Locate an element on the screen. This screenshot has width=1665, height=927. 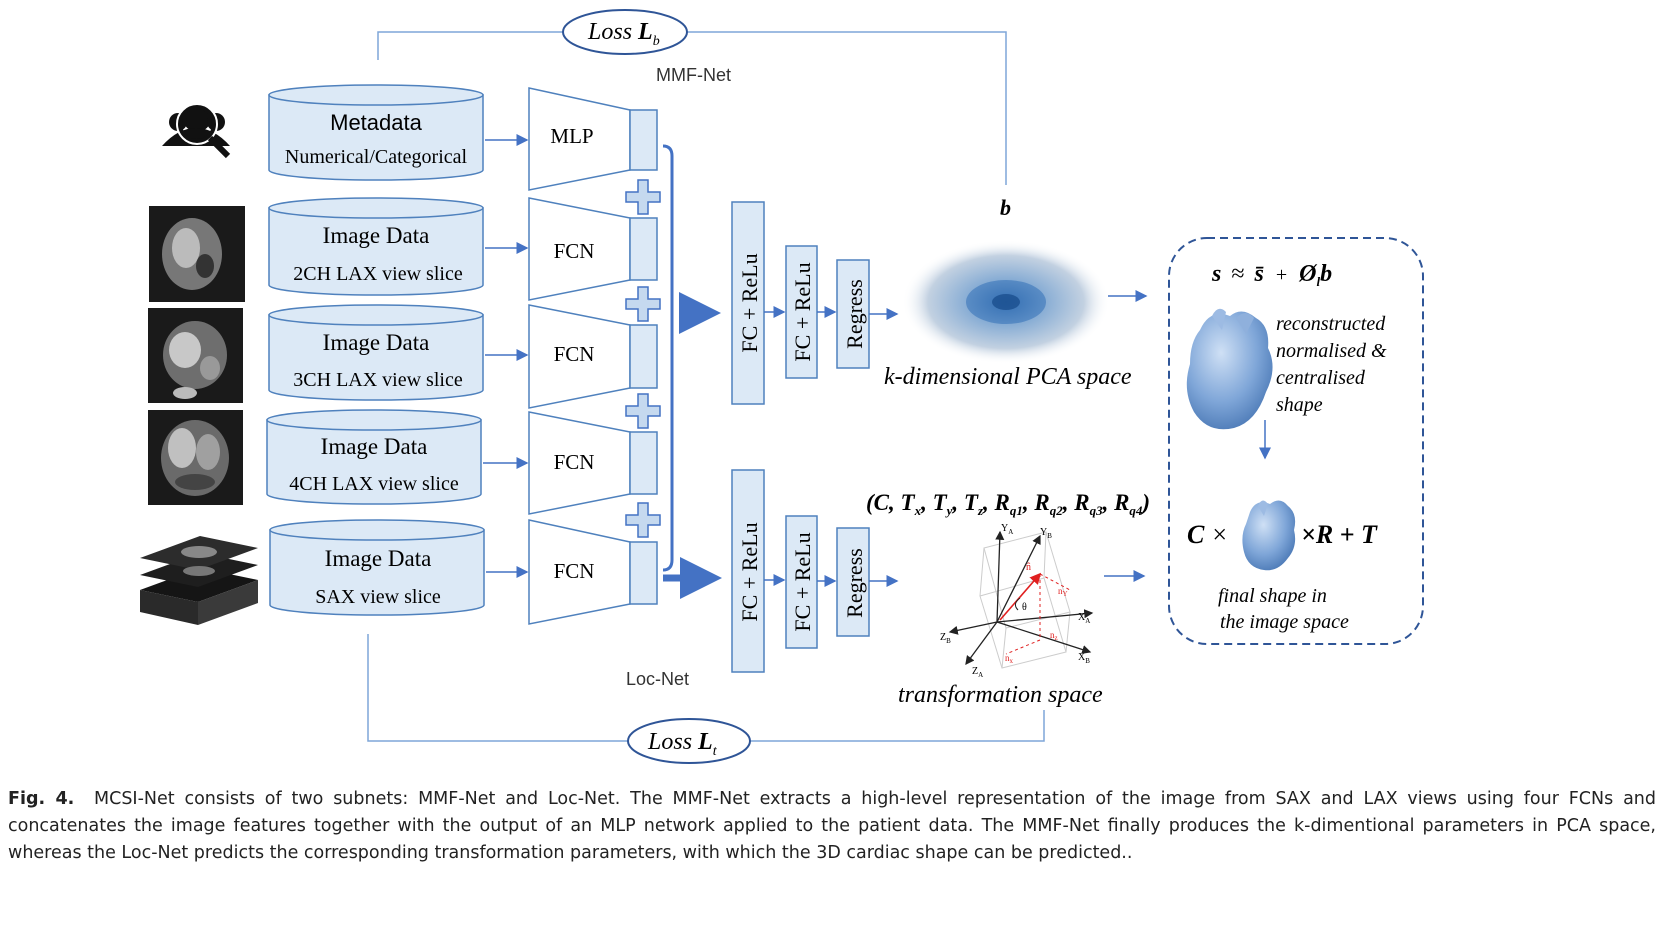
mri-3ch-image is located at coordinates (195, 355).